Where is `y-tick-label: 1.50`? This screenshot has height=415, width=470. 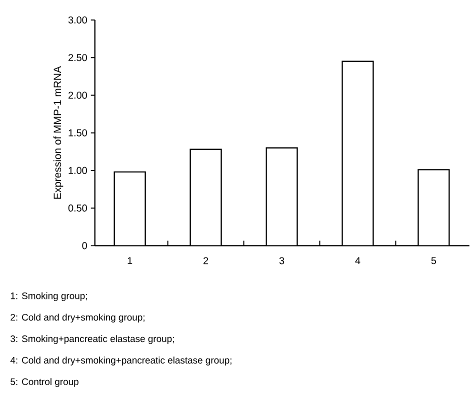 y-tick-label: 1.50 is located at coordinates (77, 132).